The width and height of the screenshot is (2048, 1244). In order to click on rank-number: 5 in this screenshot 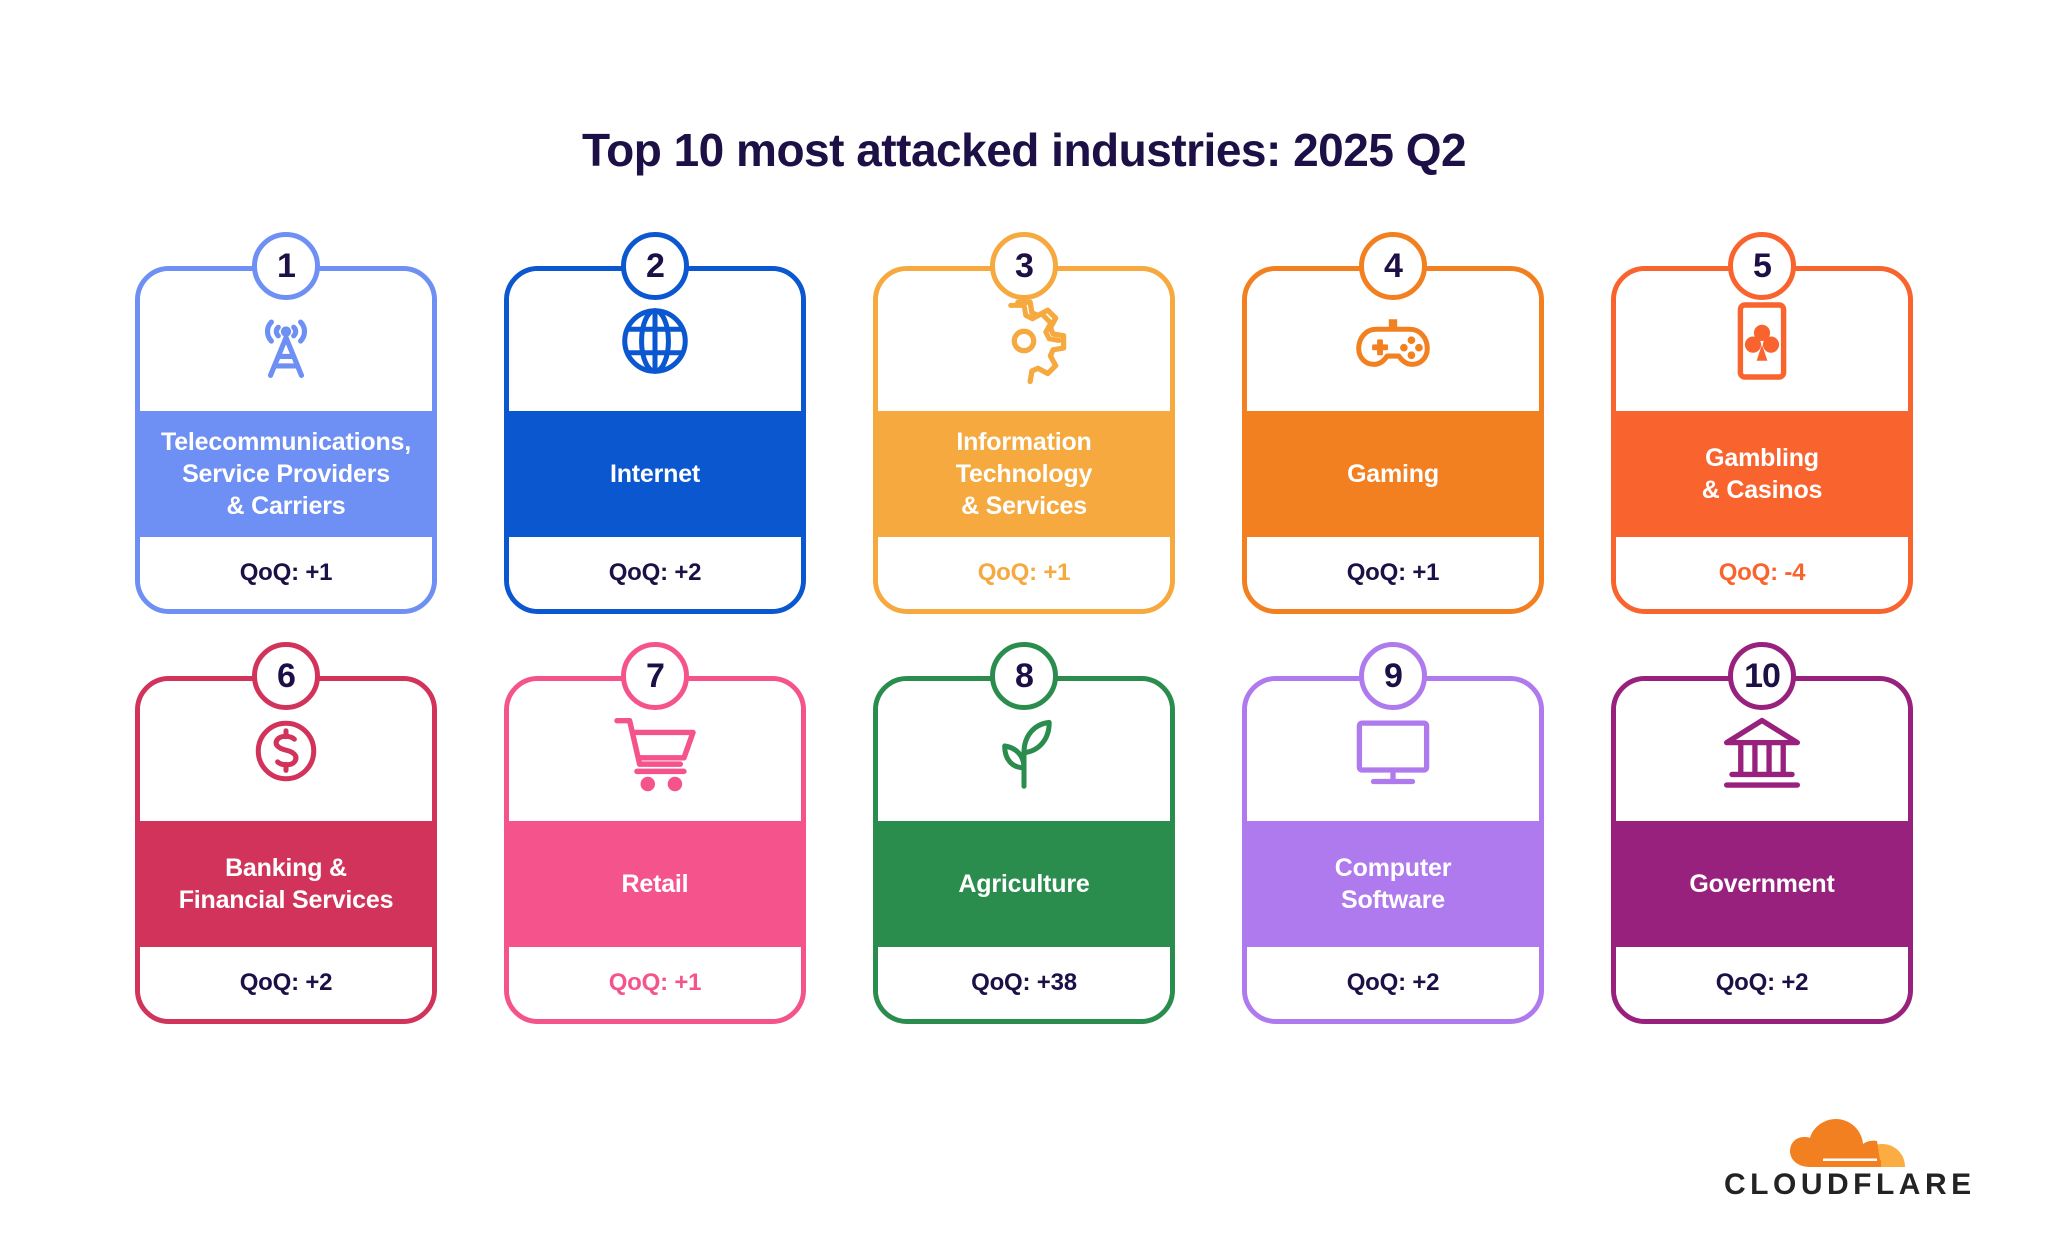, I will do `click(1762, 265)`.